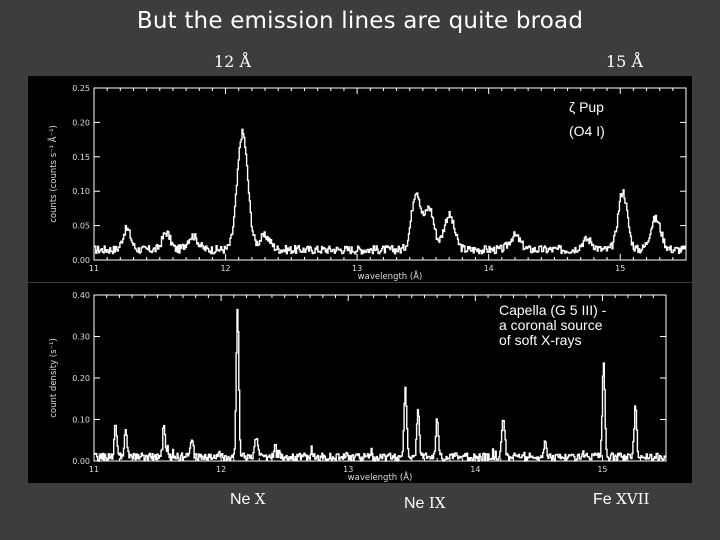 This screenshot has width=720, height=540. What do you see at coordinates (437, 503) in the screenshot?
I see `ion-stage: IX` at bounding box center [437, 503].